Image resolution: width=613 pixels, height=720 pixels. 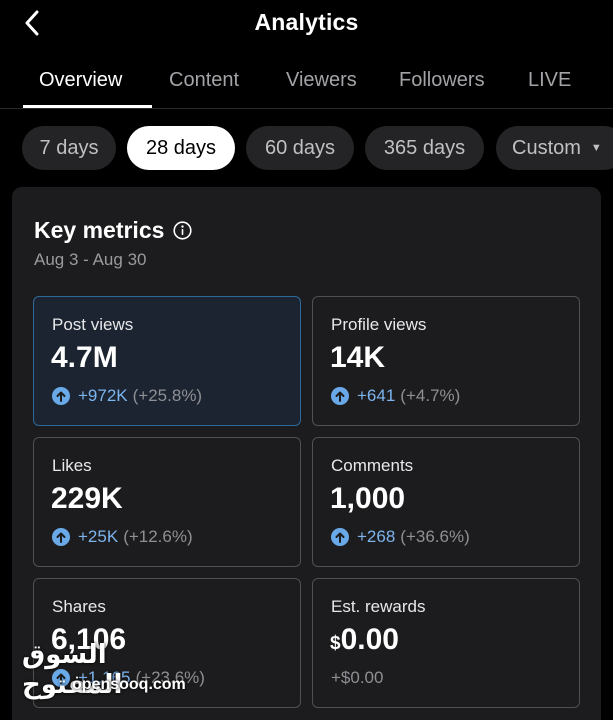 What do you see at coordinates (446, 361) in the screenshot?
I see `metric-card-profile-views: Profile views 14K +641 (+4.7%)` at bounding box center [446, 361].